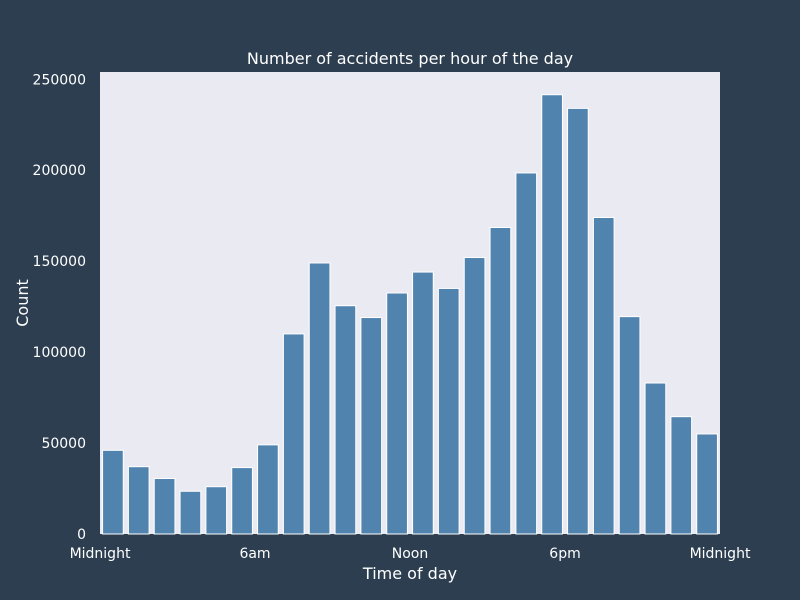 The width and height of the screenshot is (800, 600). Describe the element at coordinates (59, 171) in the screenshot. I see `y-tick-label: 200000` at that location.